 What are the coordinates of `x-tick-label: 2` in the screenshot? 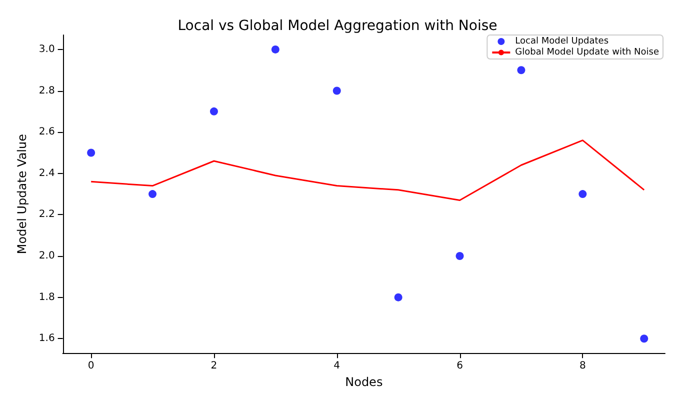 It's located at (214, 366).